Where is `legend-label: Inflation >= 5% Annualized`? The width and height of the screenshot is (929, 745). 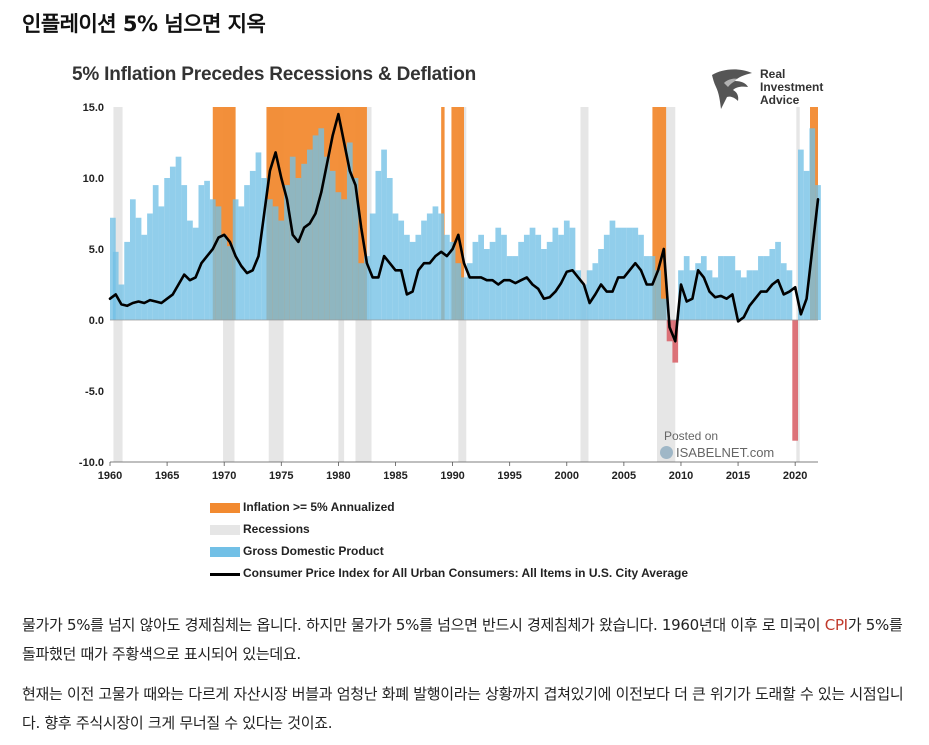
legend-label: Inflation >= 5% Annualized is located at coordinates (319, 507).